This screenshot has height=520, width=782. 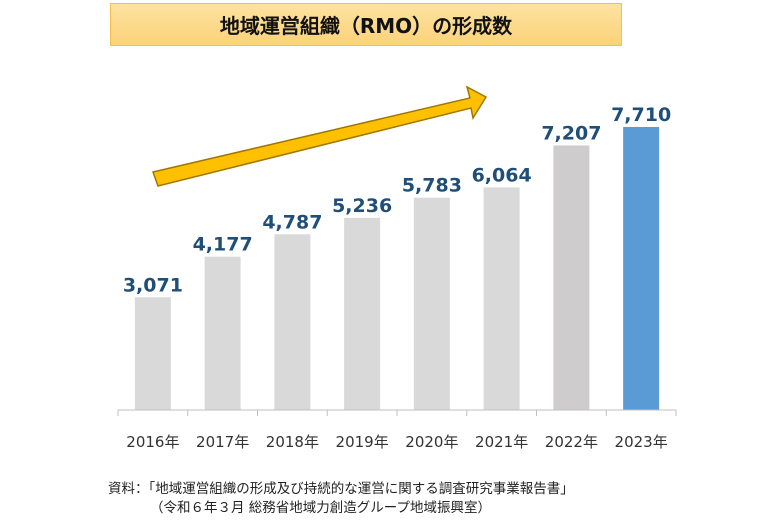 What do you see at coordinates (223, 245) in the screenshot?
I see `data-label: 4,177` at bounding box center [223, 245].